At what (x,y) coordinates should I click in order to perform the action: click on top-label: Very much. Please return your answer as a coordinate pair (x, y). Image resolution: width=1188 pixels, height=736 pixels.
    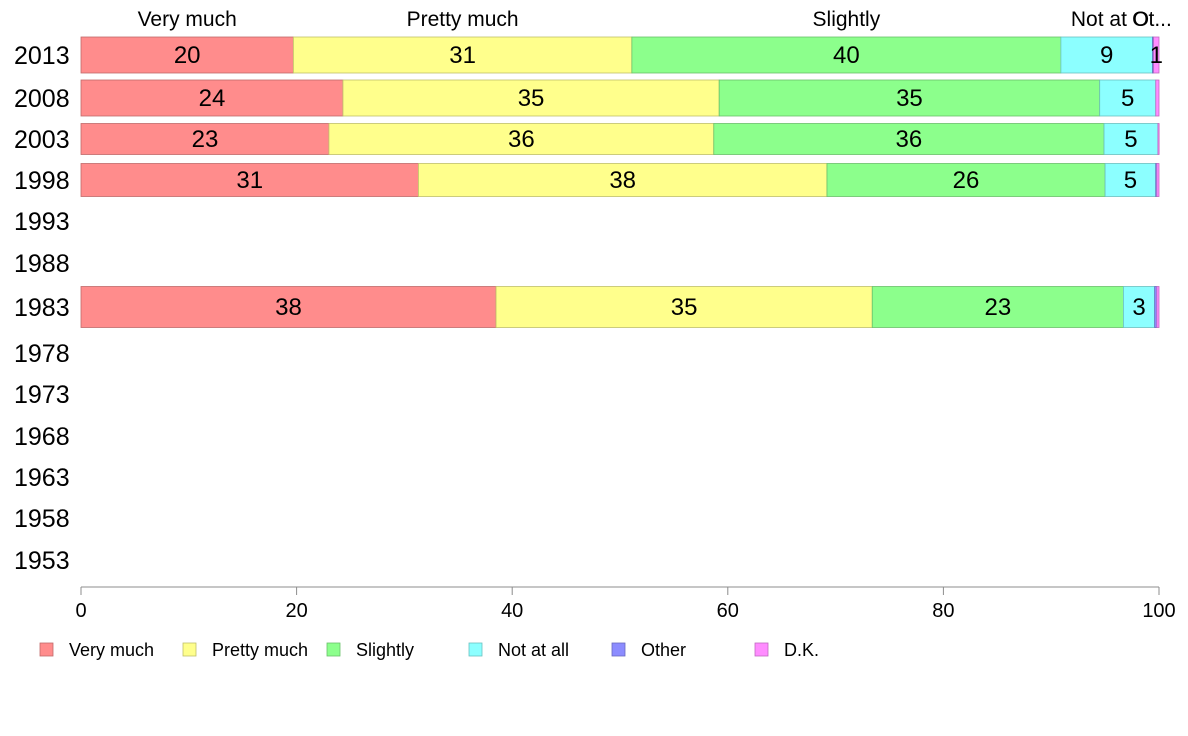
    Looking at the image, I should click on (187, 19).